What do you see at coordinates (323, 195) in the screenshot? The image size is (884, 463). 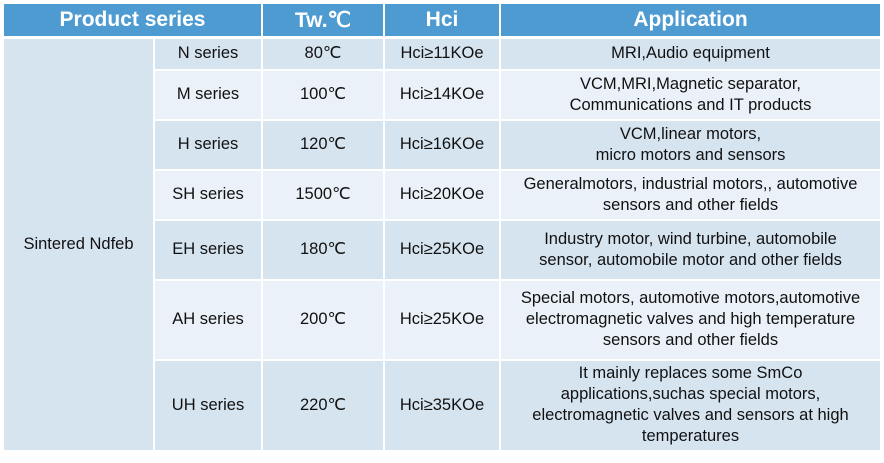 I see `tw-cell: 1500℃` at bounding box center [323, 195].